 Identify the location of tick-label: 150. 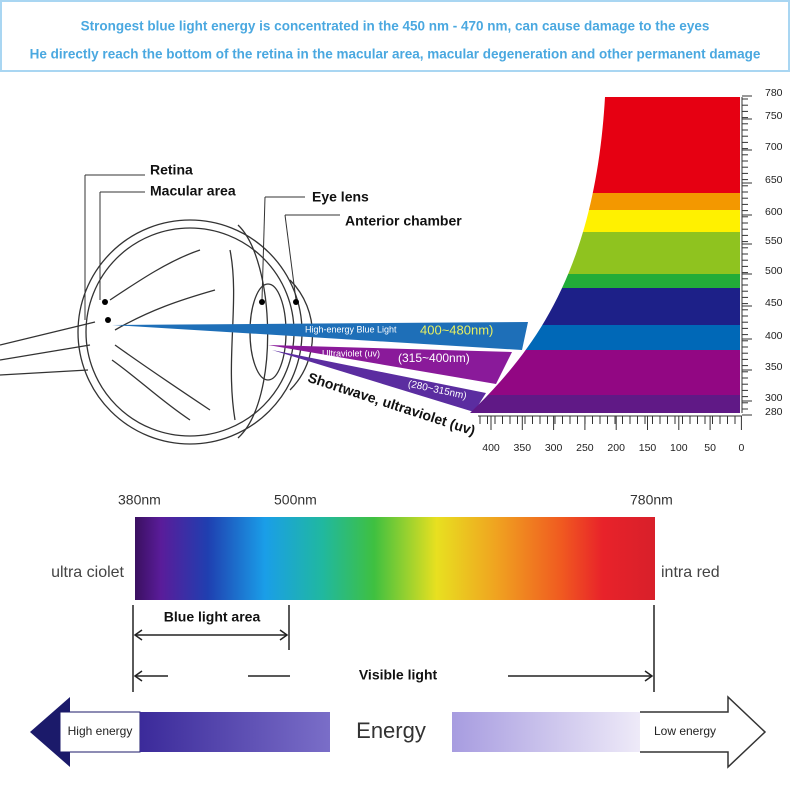
(648, 448).